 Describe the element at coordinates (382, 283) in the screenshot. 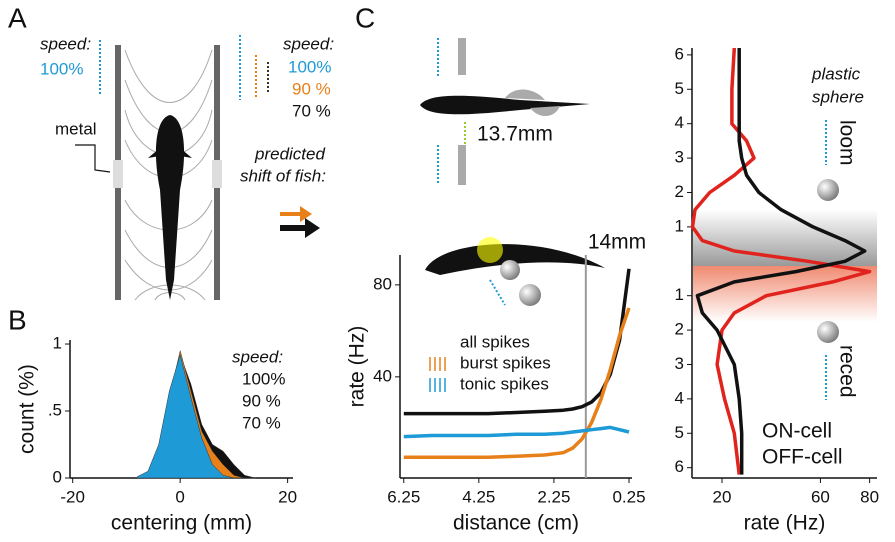

I see `y-tick-label: 80` at that location.